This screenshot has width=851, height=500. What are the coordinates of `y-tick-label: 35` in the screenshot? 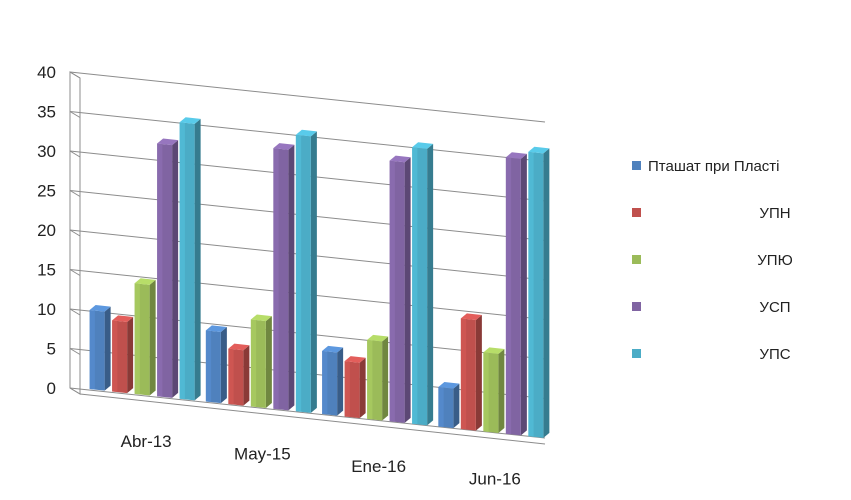 It's located at (46, 112).